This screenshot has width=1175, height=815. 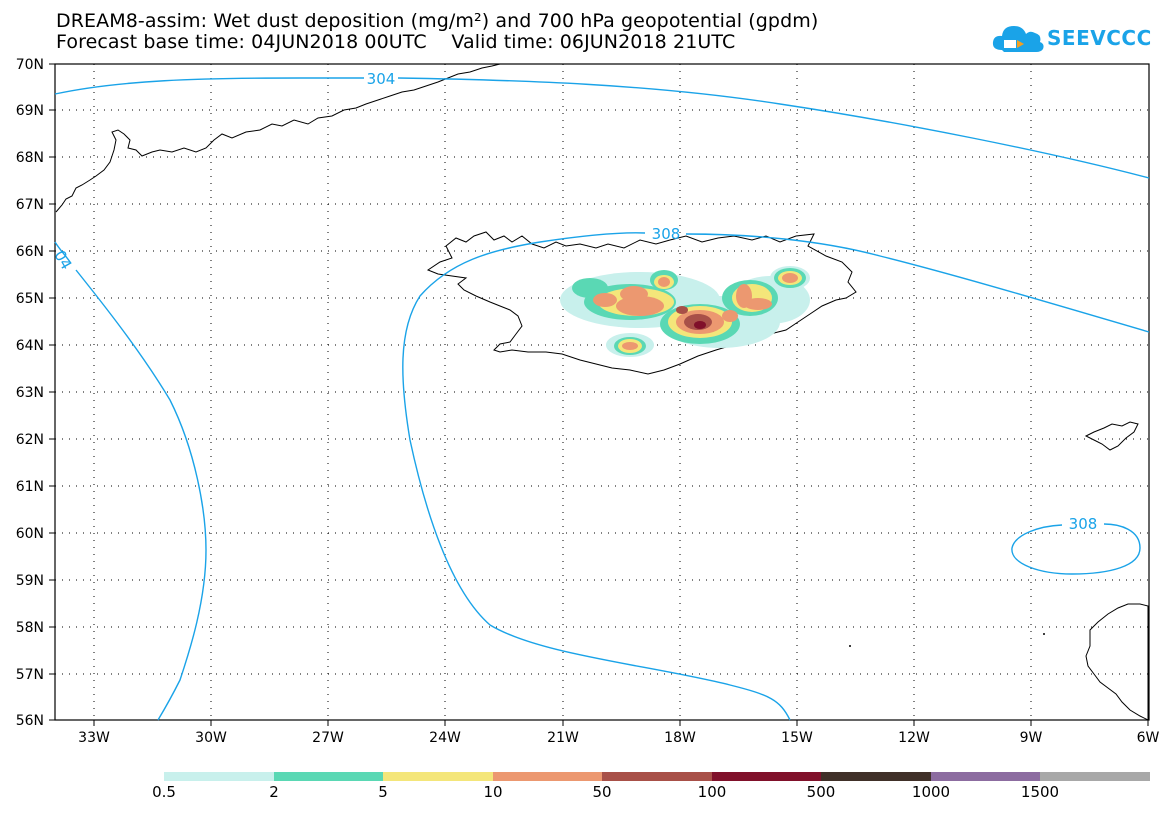 What do you see at coordinates (30, 487) in the screenshot?
I see `lat-label: 61N` at bounding box center [30, 487].